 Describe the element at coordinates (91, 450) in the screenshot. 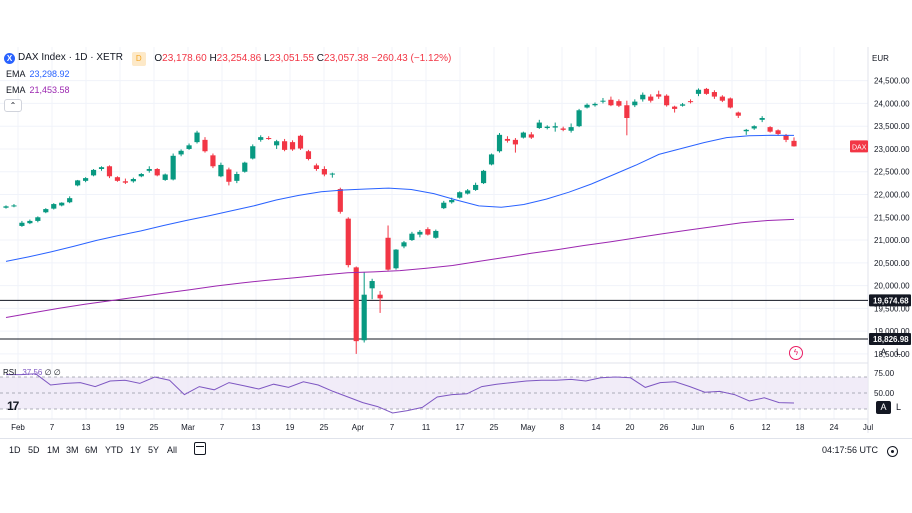

I see `range-6m: 6M` at that location.